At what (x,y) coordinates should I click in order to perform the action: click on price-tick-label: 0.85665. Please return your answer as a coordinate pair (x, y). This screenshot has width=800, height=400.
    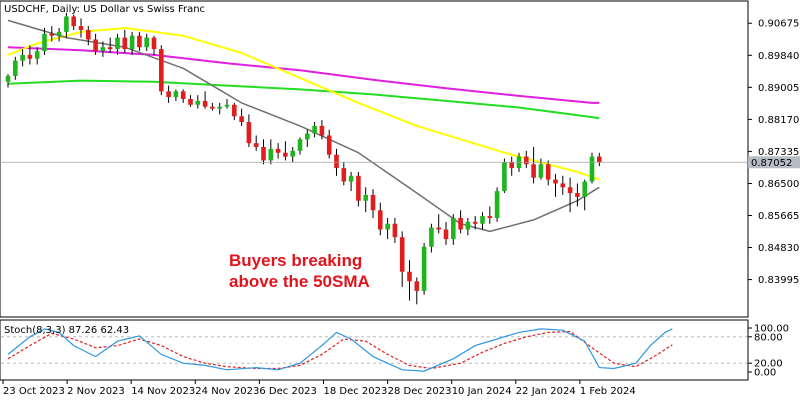
    Looking at the image, I should click on (778, 216).